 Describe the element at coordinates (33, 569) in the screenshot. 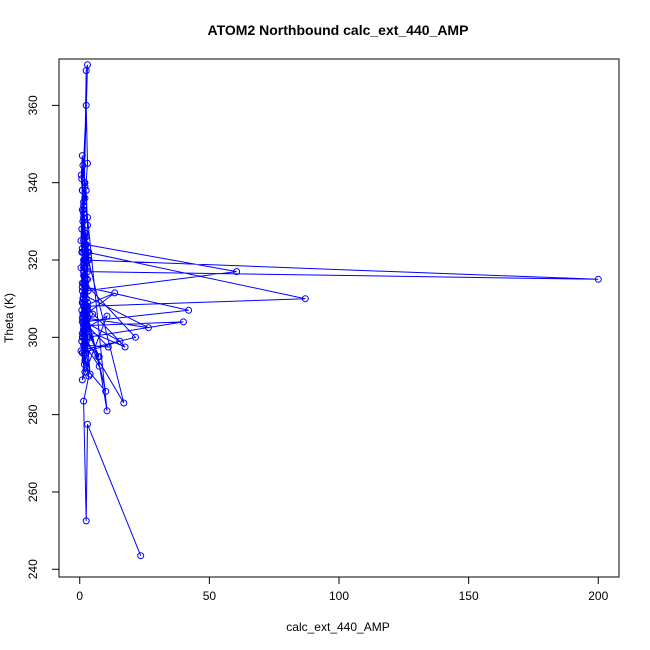

I see `y-tick-label: 240` at that location.